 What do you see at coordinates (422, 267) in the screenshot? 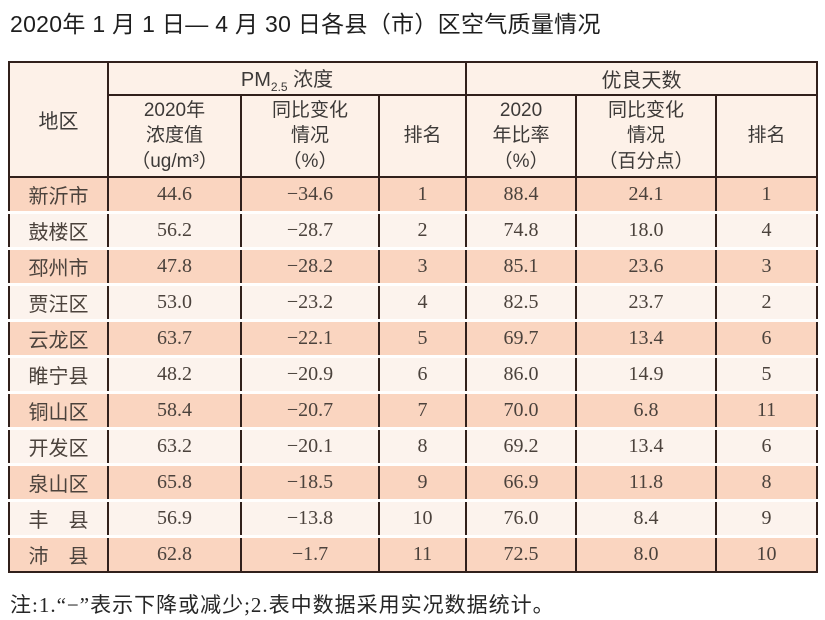
I see `cell-pm-rank: 3` at bounding box center [422, 267].